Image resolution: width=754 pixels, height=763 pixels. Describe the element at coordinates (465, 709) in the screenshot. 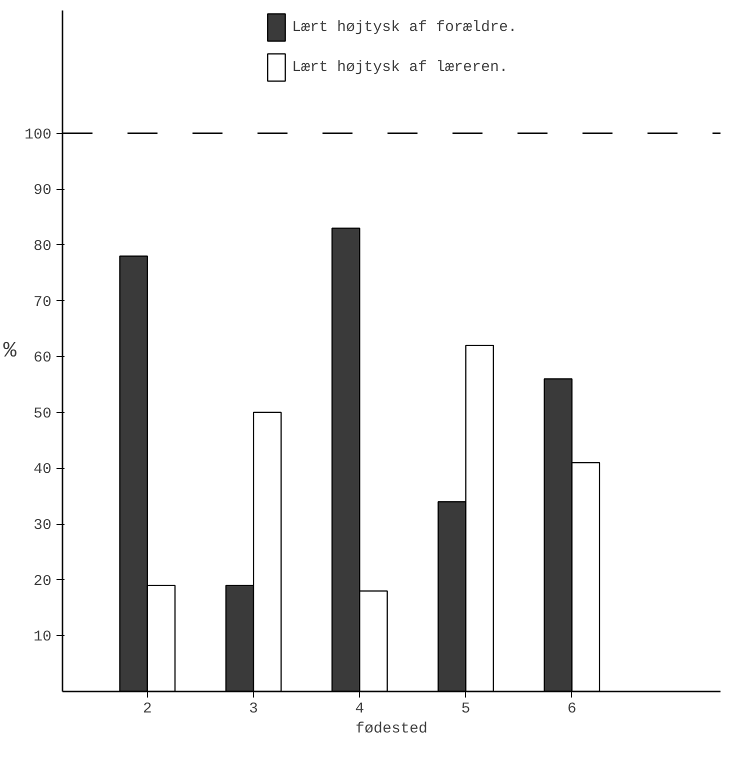

I see `x-tick-label: 5` at that location.